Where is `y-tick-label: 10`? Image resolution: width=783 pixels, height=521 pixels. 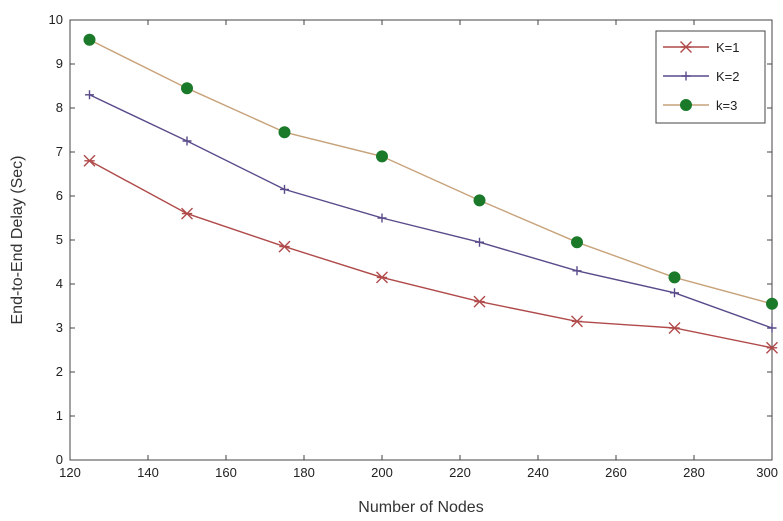 y-tick-label: 10 is located at coordinates (56, 19).